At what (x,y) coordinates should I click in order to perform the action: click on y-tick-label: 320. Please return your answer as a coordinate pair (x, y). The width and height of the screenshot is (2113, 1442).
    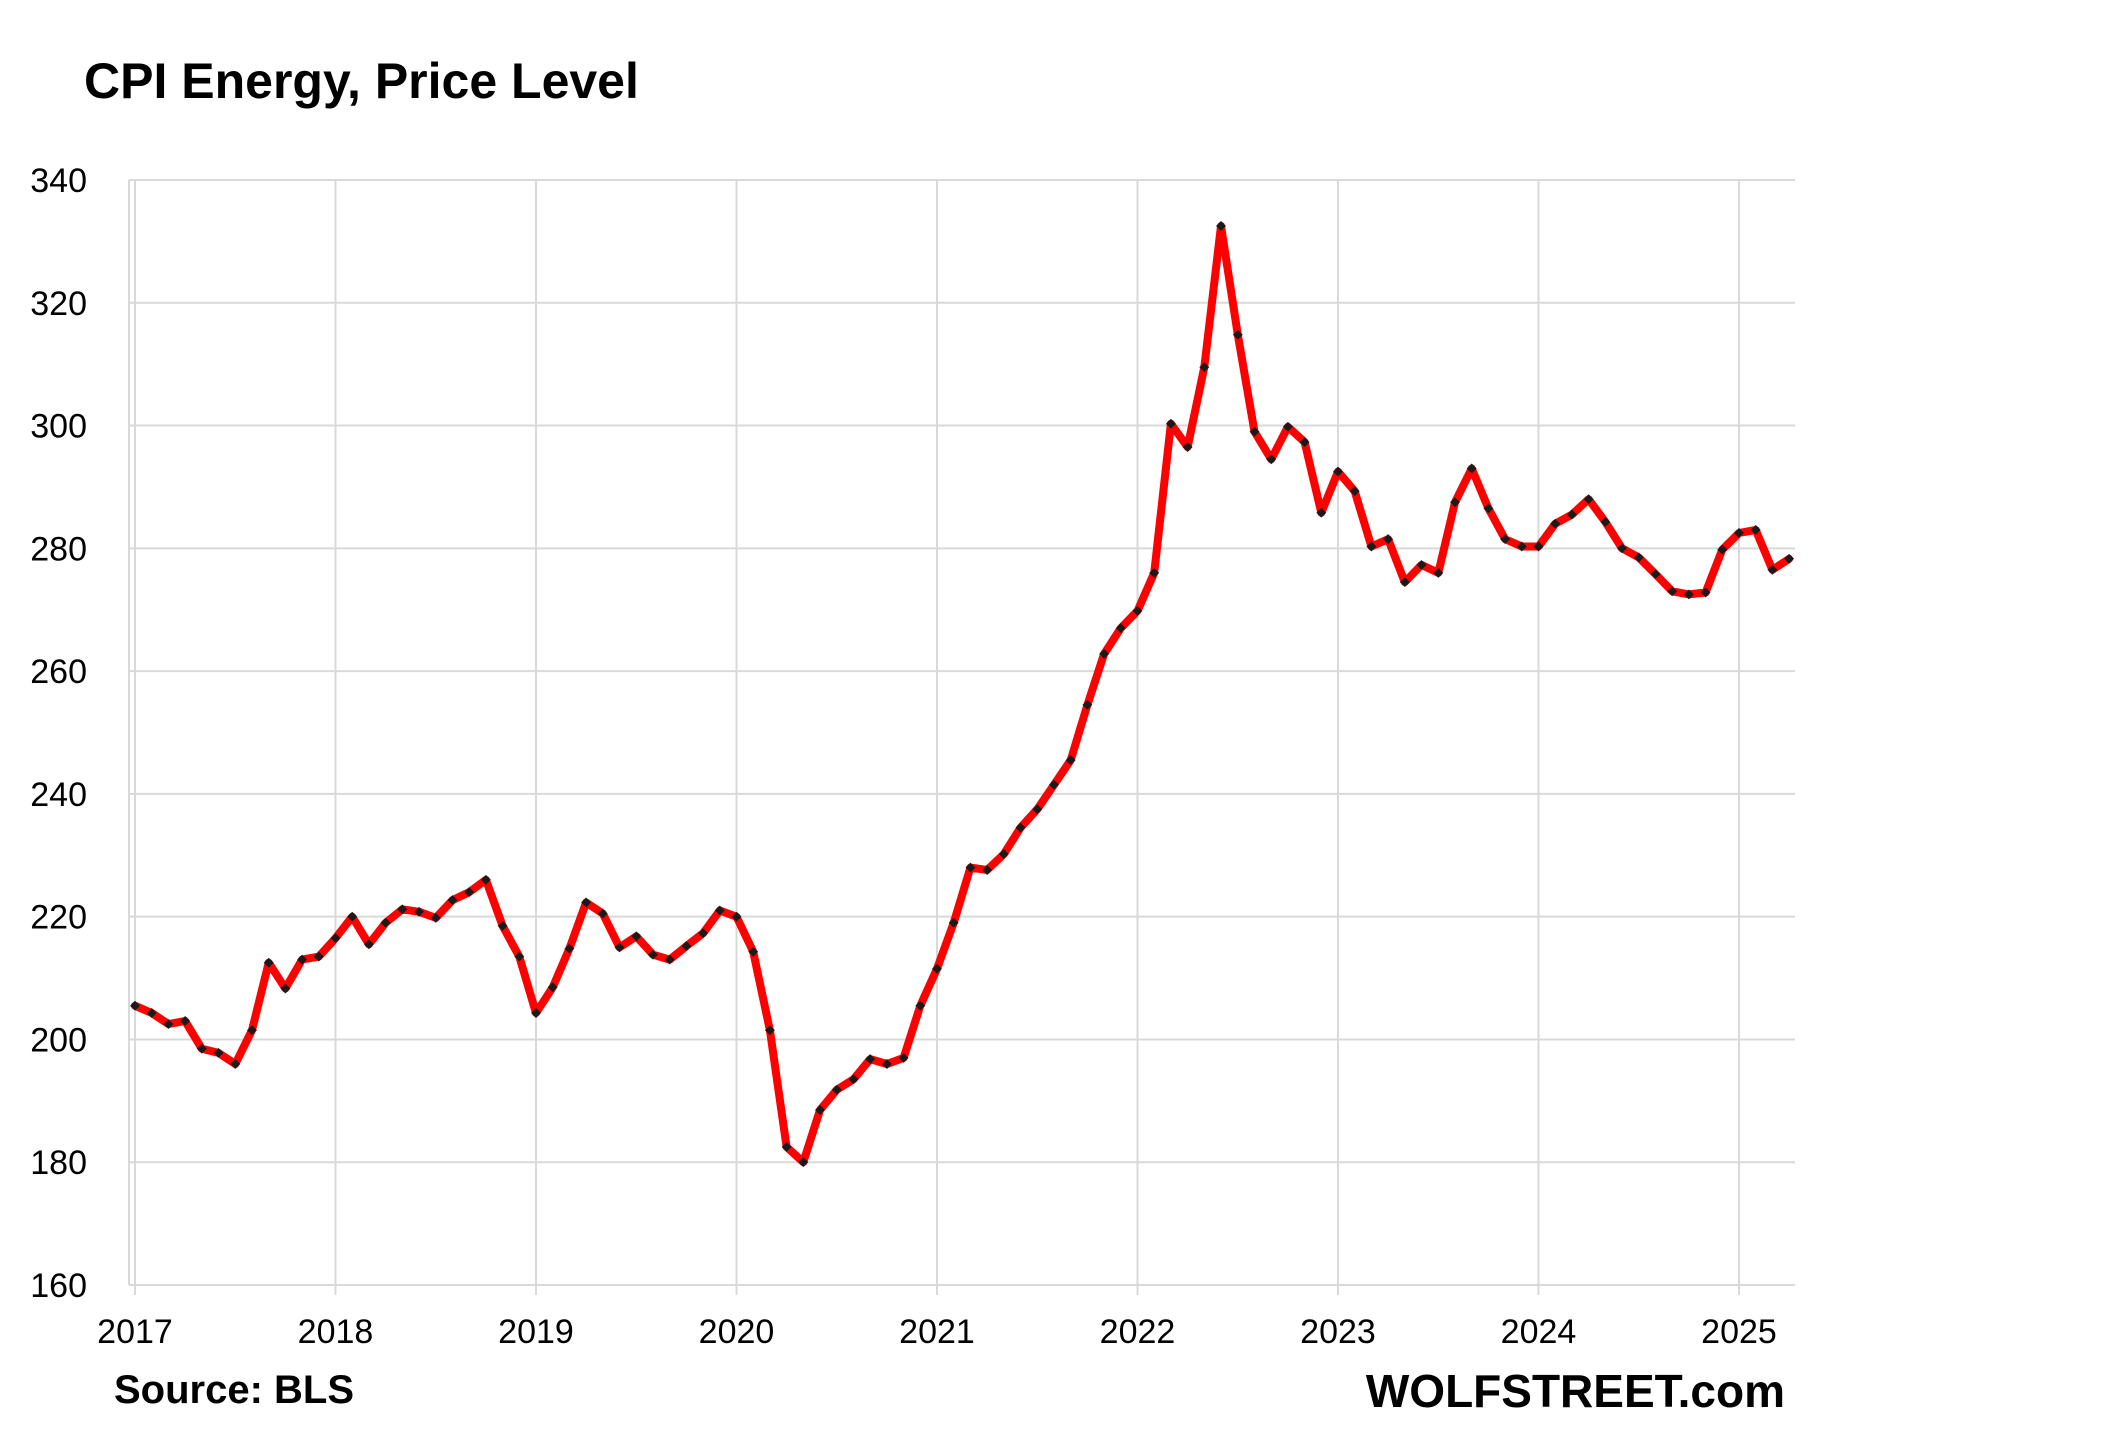
    Looking at the image, I should click on (58, 304).